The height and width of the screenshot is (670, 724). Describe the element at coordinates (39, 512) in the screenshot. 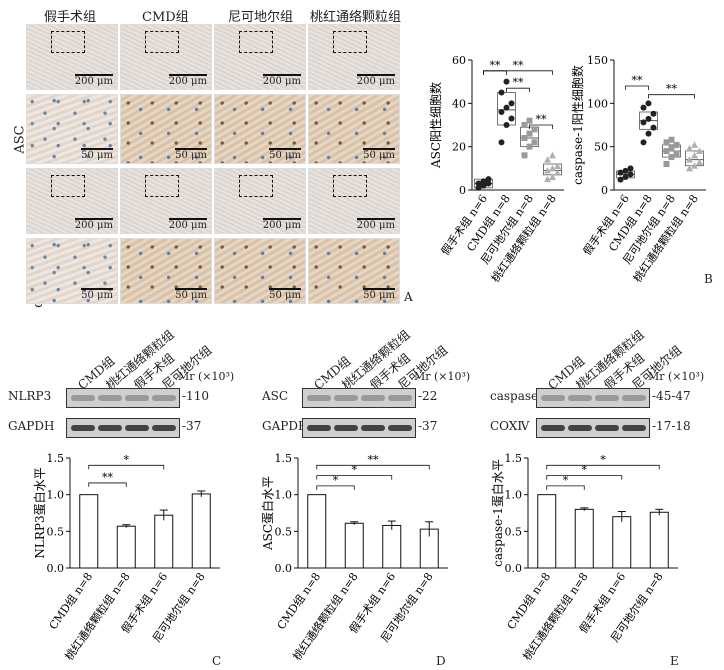

I see `y-axis-label: NLRP3蛋白水平` at that location.